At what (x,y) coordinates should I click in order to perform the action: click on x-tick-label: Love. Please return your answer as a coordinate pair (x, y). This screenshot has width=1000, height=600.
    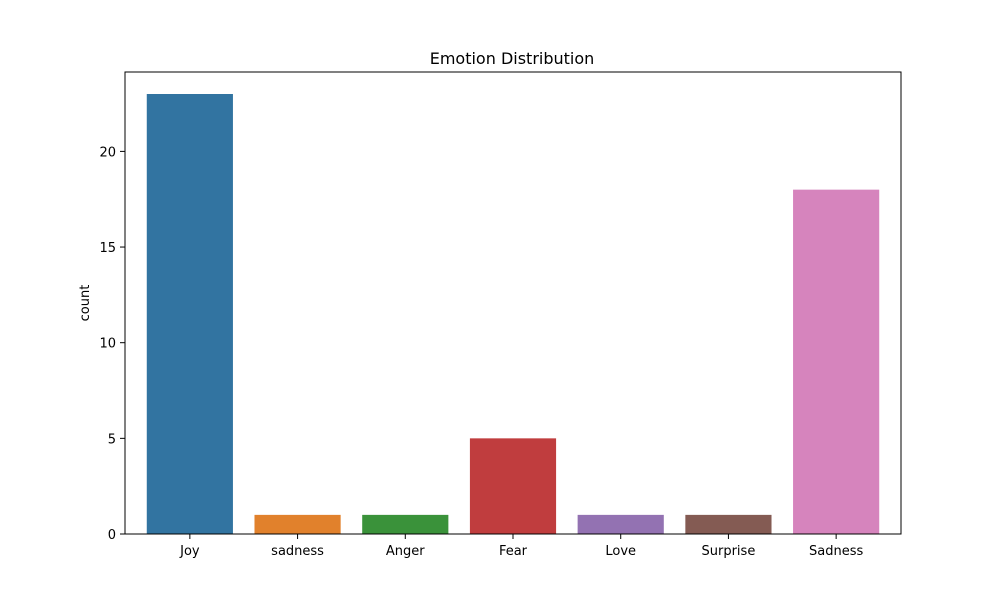
    Looking at the image, I should click on (620, 551).